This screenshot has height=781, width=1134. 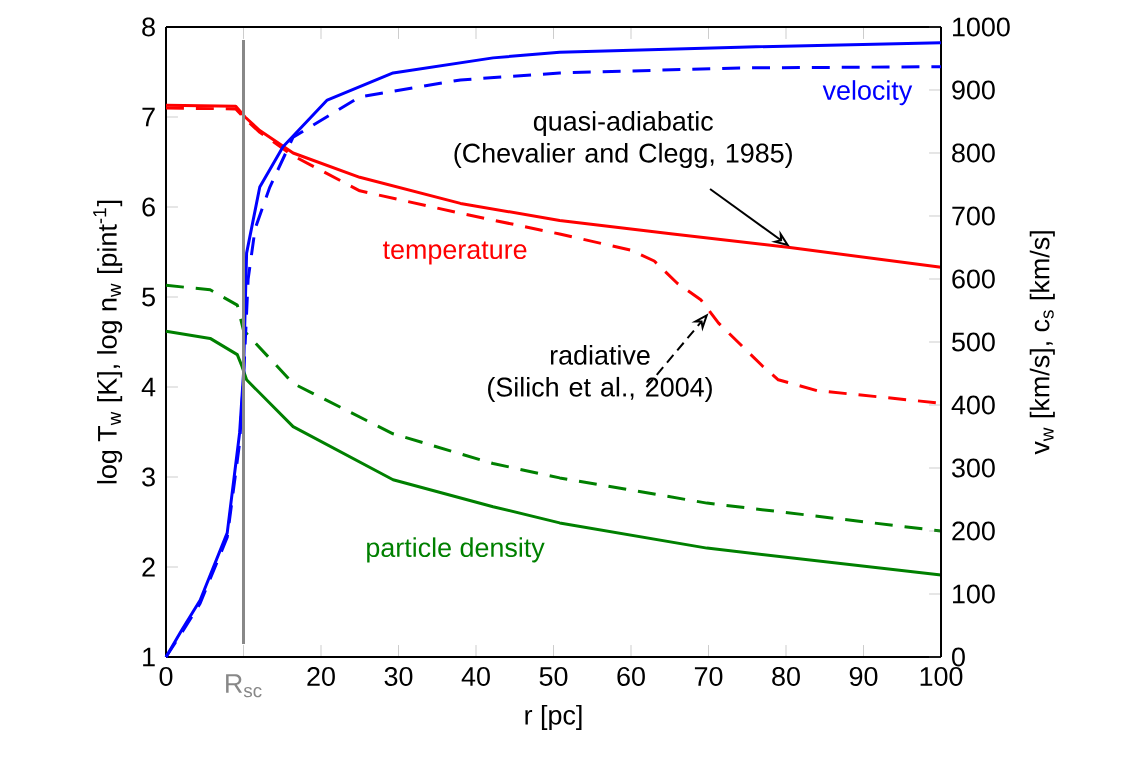 What do you see at coordinates (973, 468) in the screenshot?
I see `y2-tick-label: 300` at bounding box center [973, 468].